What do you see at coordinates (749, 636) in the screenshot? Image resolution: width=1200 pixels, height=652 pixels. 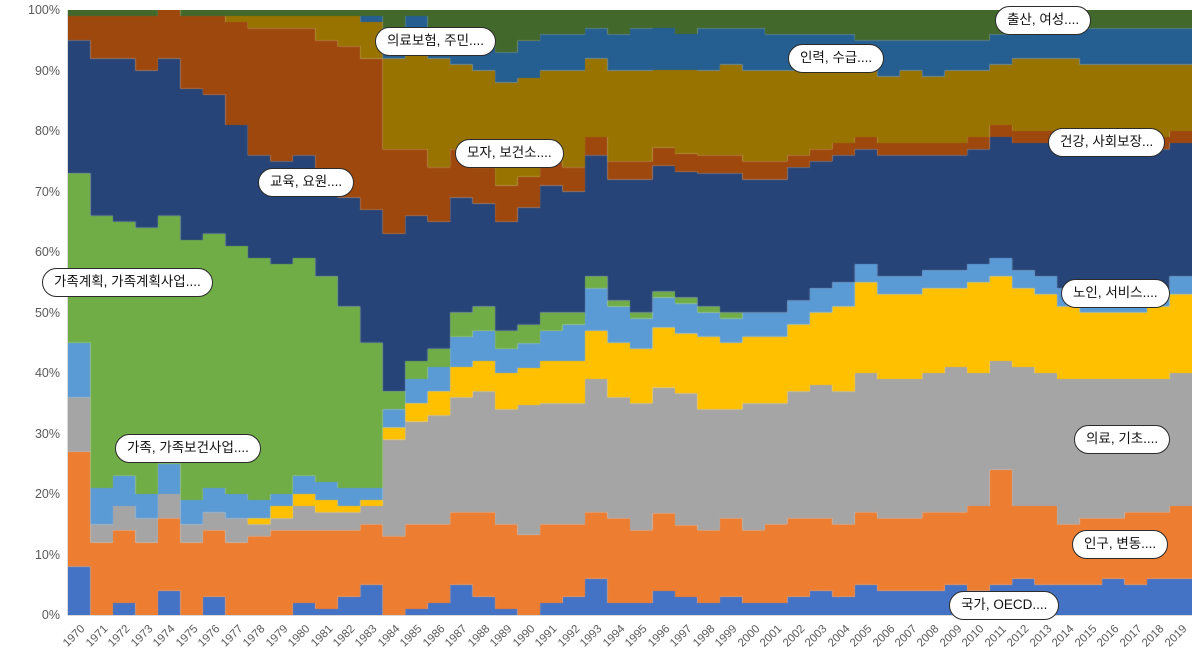 I see `x-axis-tick-label: 2000` at bounding box center [749, 636].